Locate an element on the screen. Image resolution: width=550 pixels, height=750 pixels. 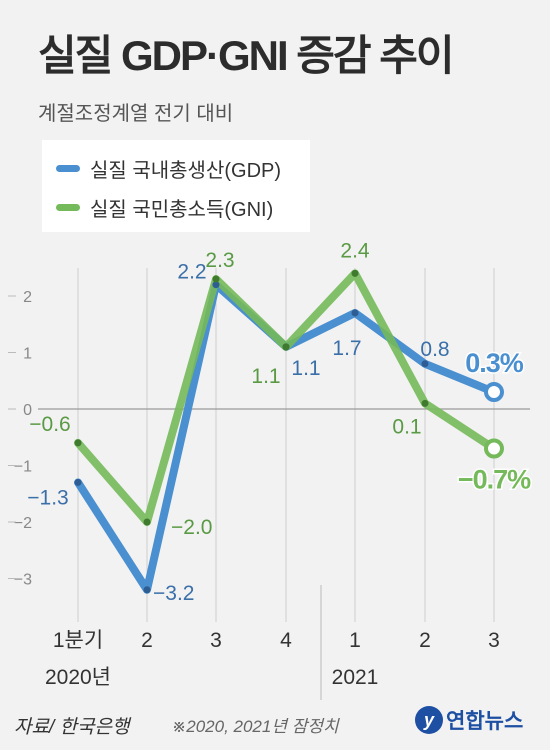
gni-data-label: 2.4 is located at coordinates (355, 250).